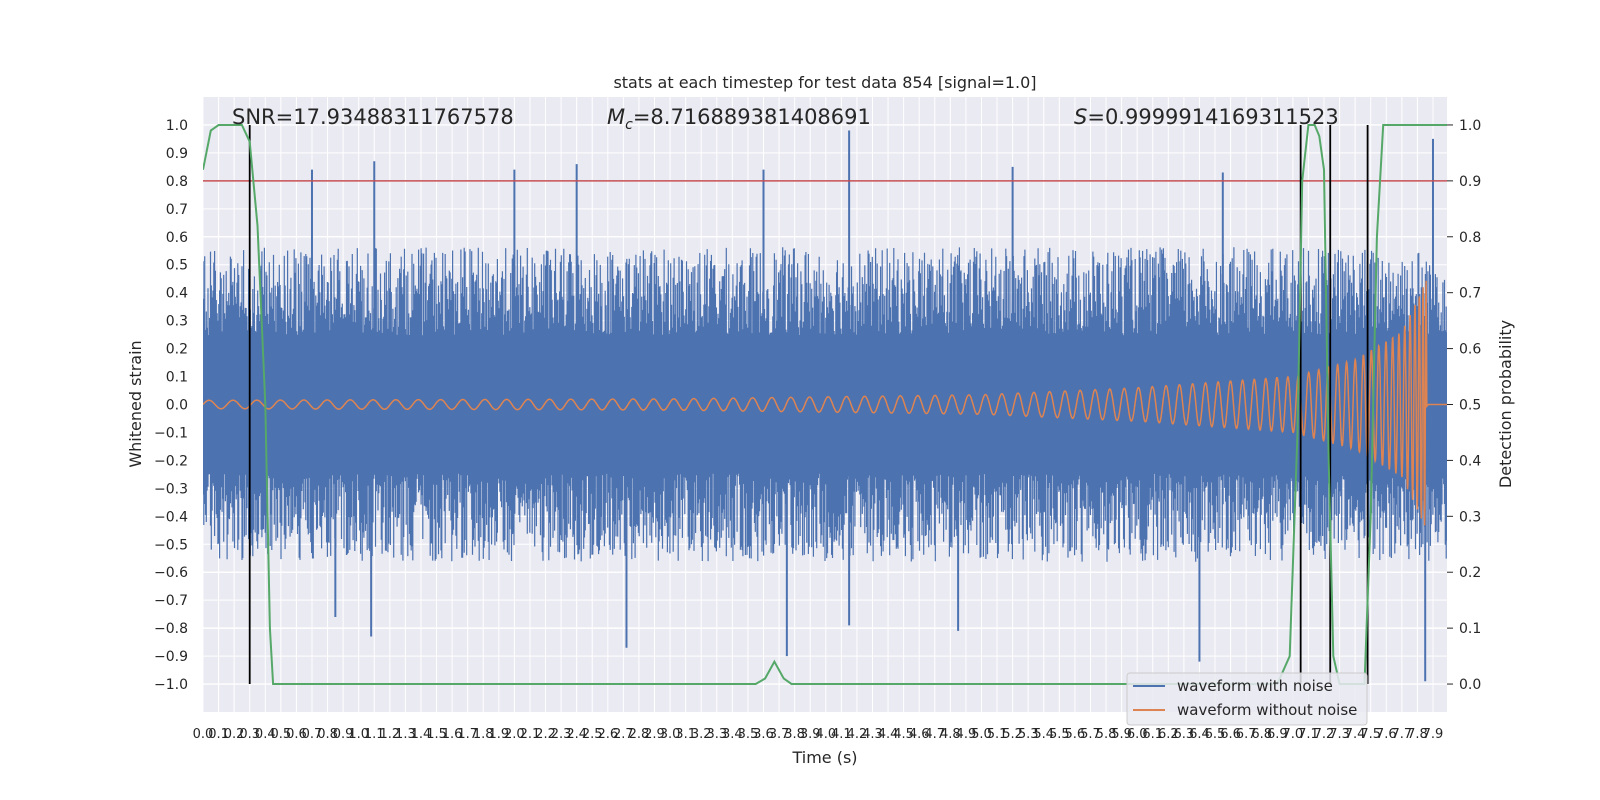  I want to click on x-tick-label: 6.6, so click(1230, 734).